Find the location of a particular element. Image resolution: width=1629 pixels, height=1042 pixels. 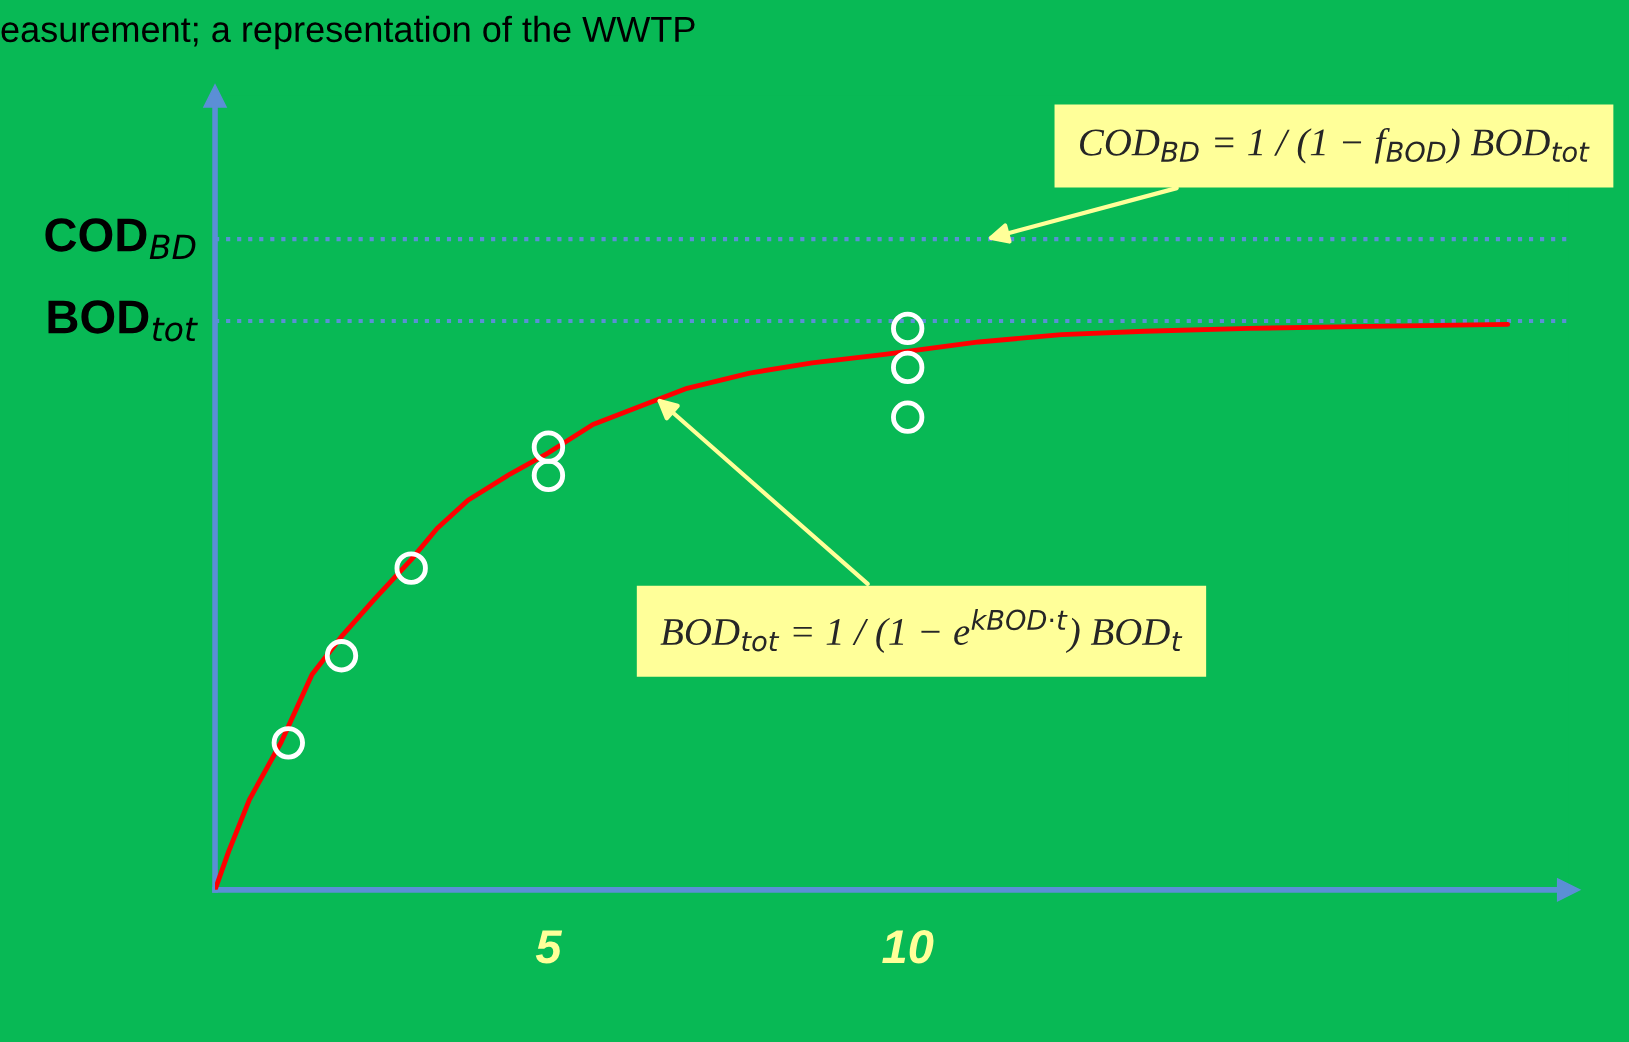

chart-title: easurement; a representation of the WWTP is located at coordinates (348, 32).